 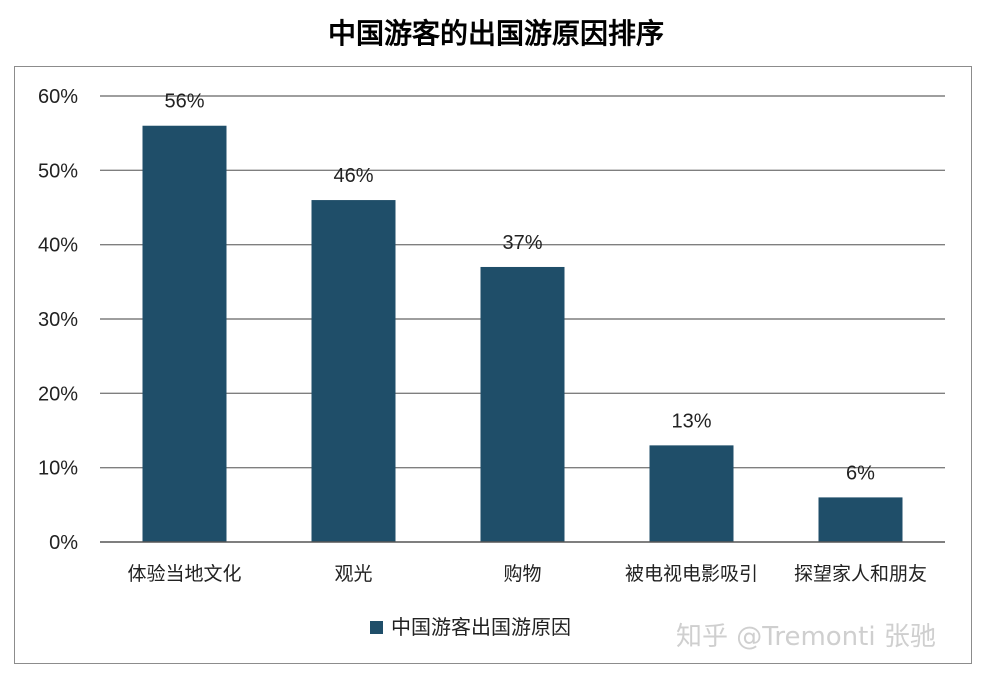 I want to click on y-tick-label: 0%, so click(x=63, y=543).